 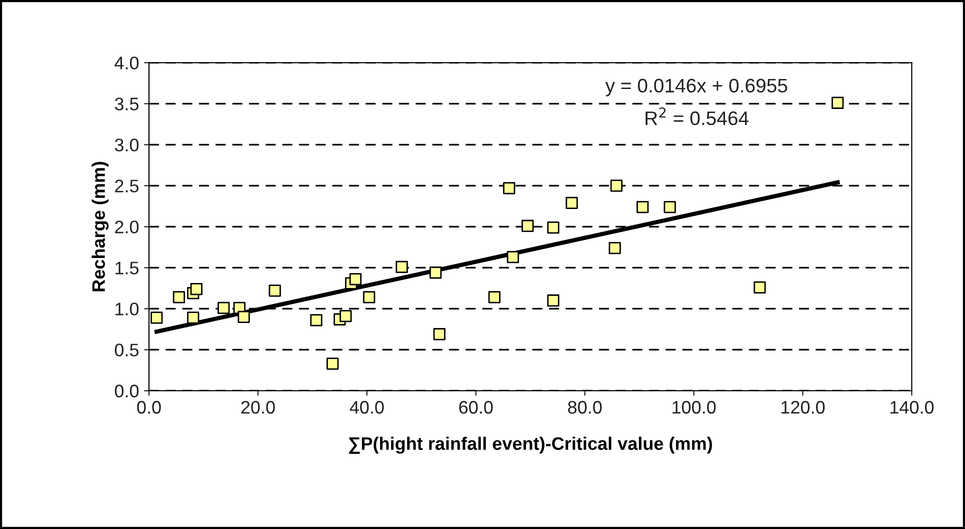 I want to click on y-tick-label: 0.0, so click(x=126, y=391).